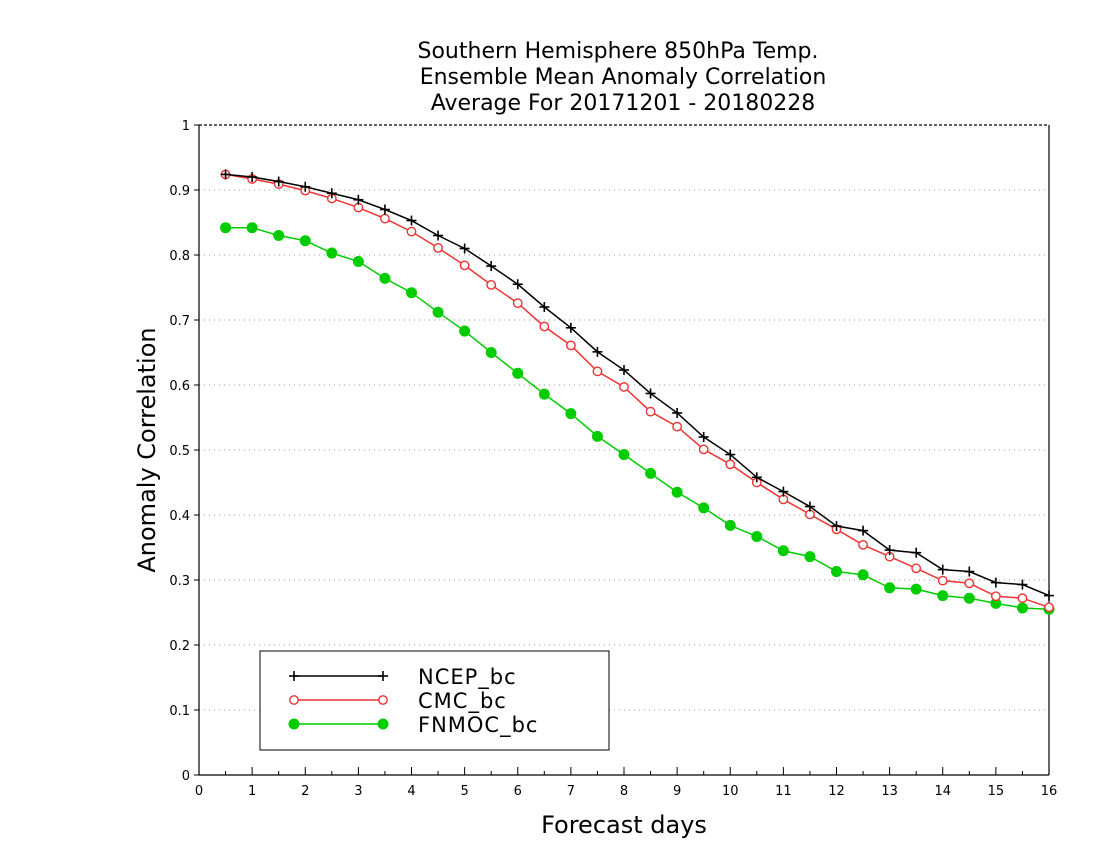 Image resolution: width=1100 pixels, height=850 pixels. What do you see at coordinates (179, 451) in the screenshot?
I see `y-tick-label: 0.5` at bounding box center [179, 451].